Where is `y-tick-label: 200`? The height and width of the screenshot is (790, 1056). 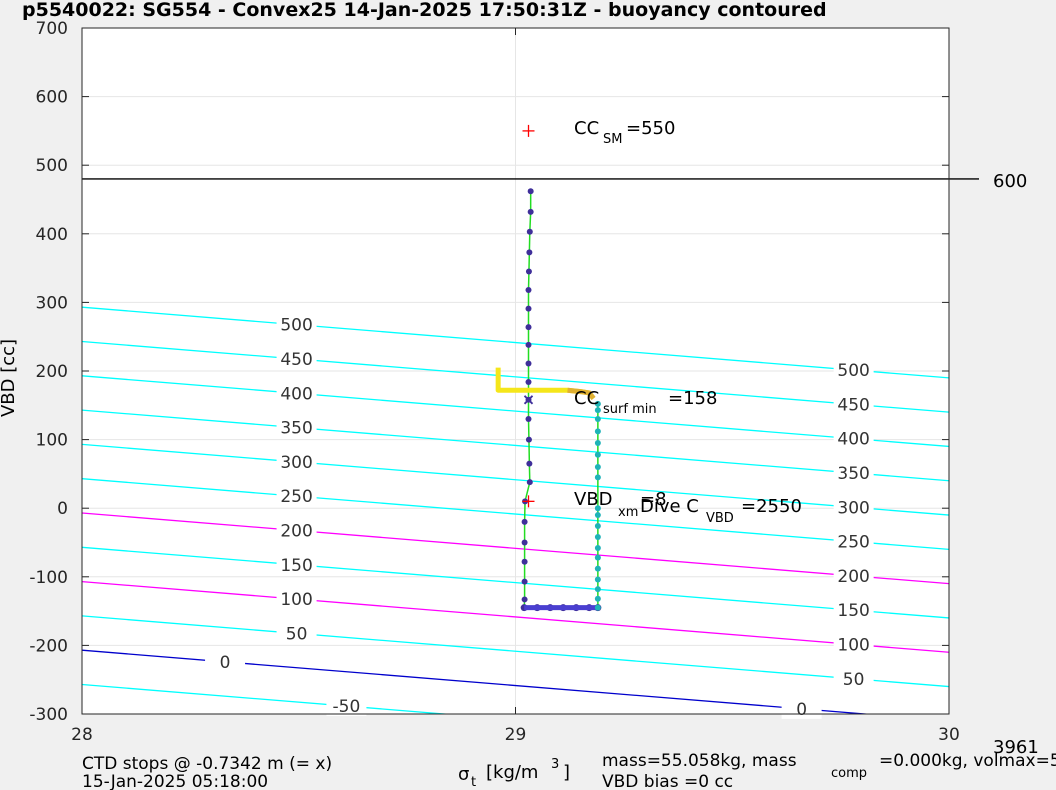
y-tick-label: 200 is located at coordinates (52, 372).